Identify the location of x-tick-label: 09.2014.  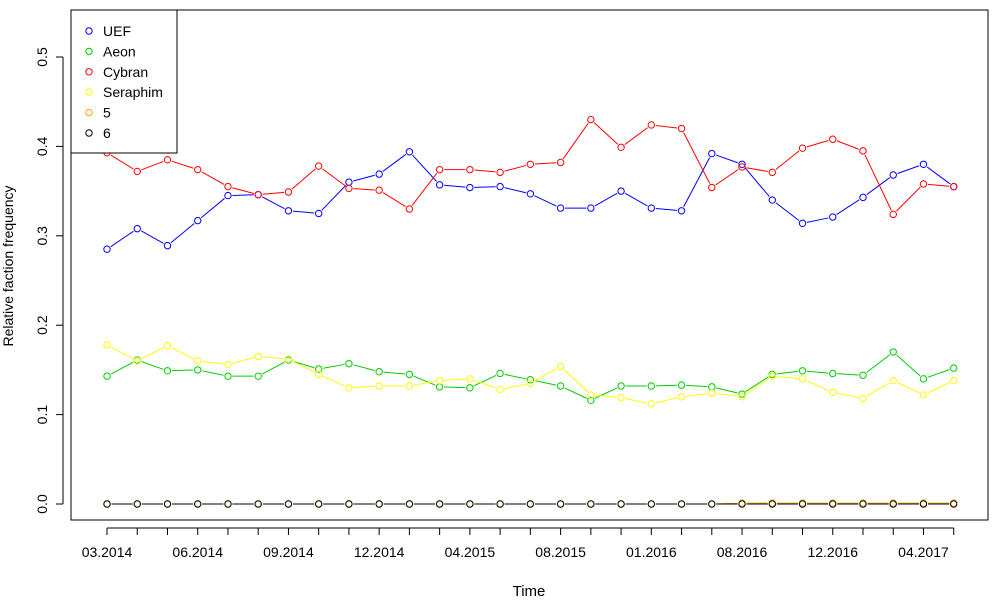
(288, 552).